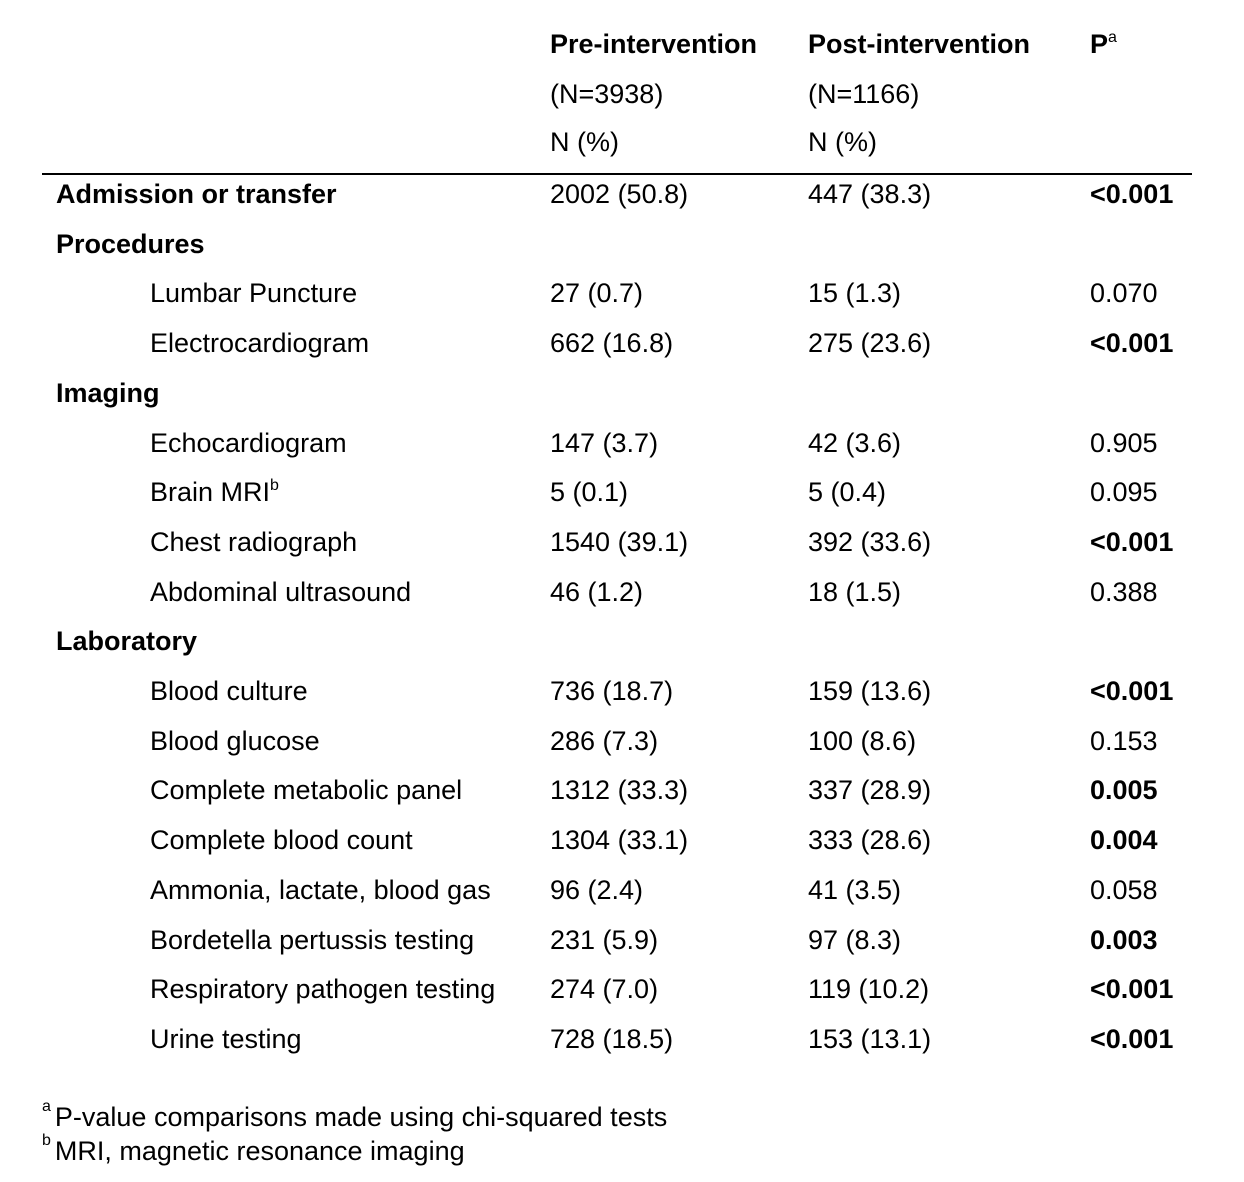 The width and height of the screenshot is (1244, 1182). I want to click on row-label-text: Complete blood count, so click(281, 840).